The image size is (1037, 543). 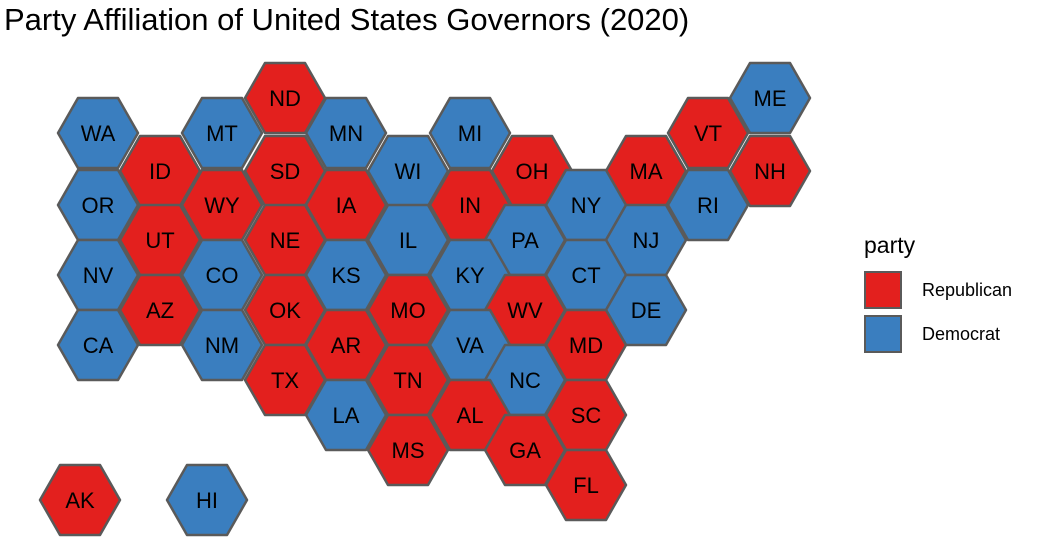 I want to click on state-label-ct: CT, so click(x=585, y=275).